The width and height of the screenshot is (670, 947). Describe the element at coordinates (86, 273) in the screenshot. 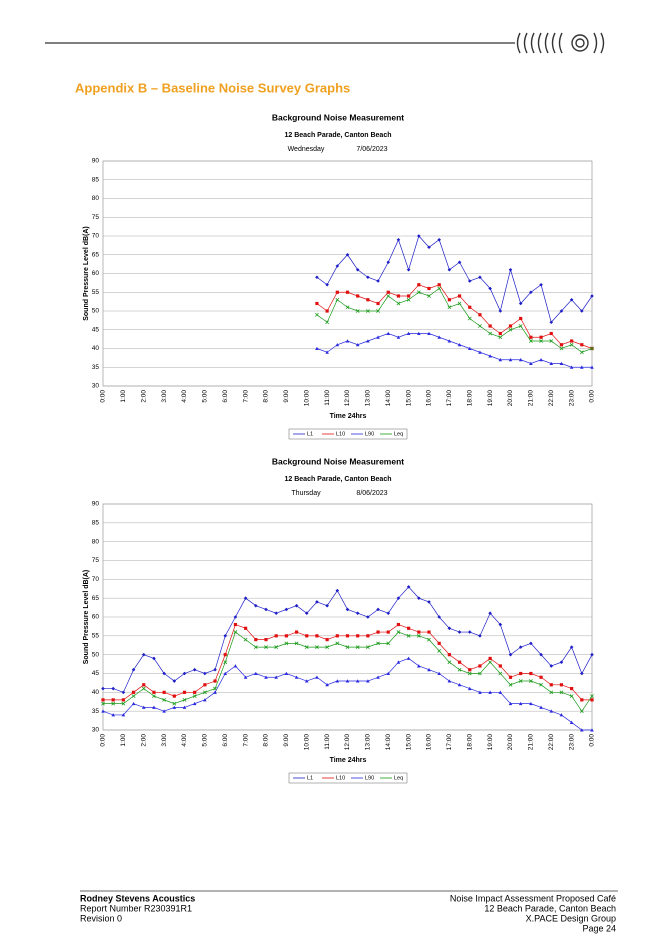

I see `y-axis-label: Sound Pressure Level dB(A)` at that location.